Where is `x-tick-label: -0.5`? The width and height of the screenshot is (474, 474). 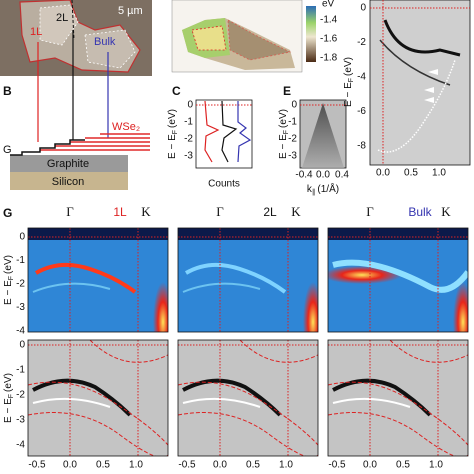 x-tick-label: -0.5 is located at coordinates (337, 465).